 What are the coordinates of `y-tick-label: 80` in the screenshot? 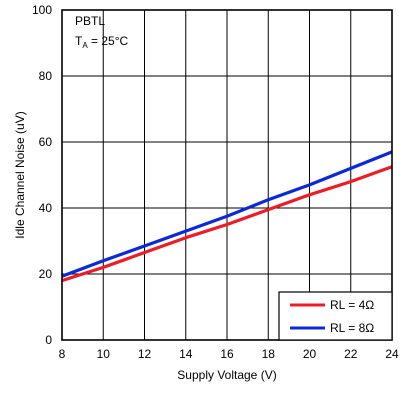 It's located at (46, 76).